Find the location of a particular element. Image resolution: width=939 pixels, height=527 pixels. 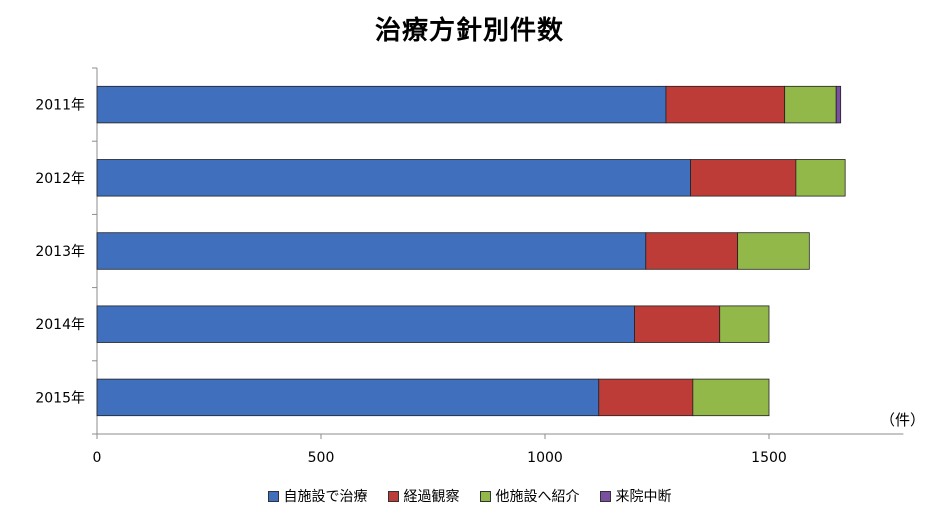

legend-item: 自施設で治療 is located at coordinates (317, 496).